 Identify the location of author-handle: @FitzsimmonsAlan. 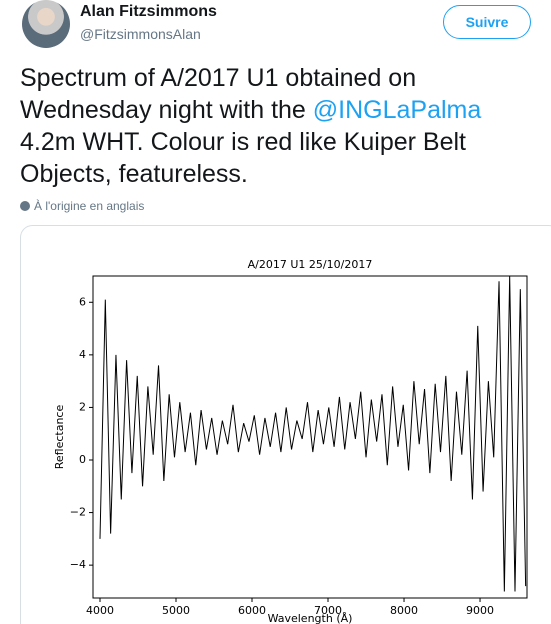
(140, 34).